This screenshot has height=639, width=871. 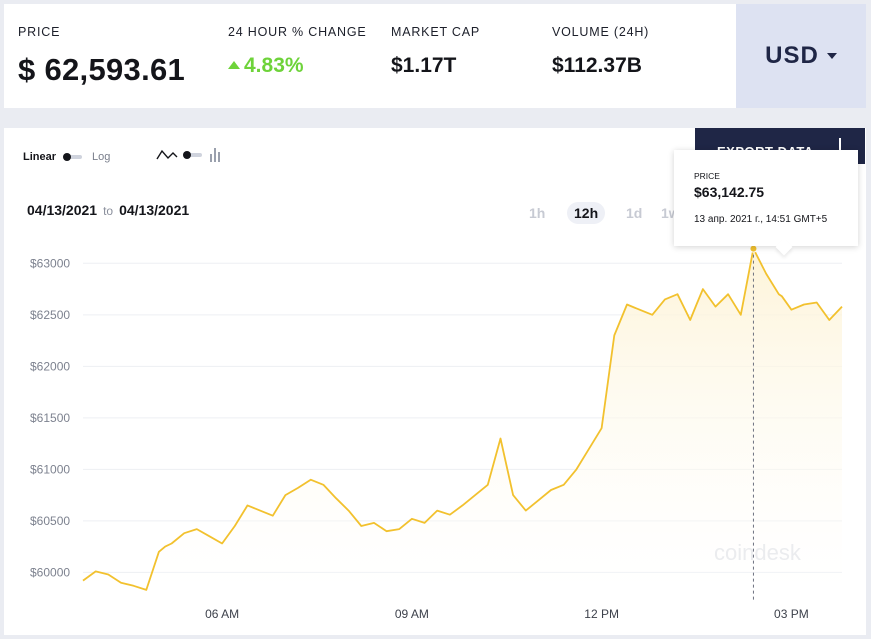 I want to click on timeframe-1h: 1h, so click(x=537, y=213).